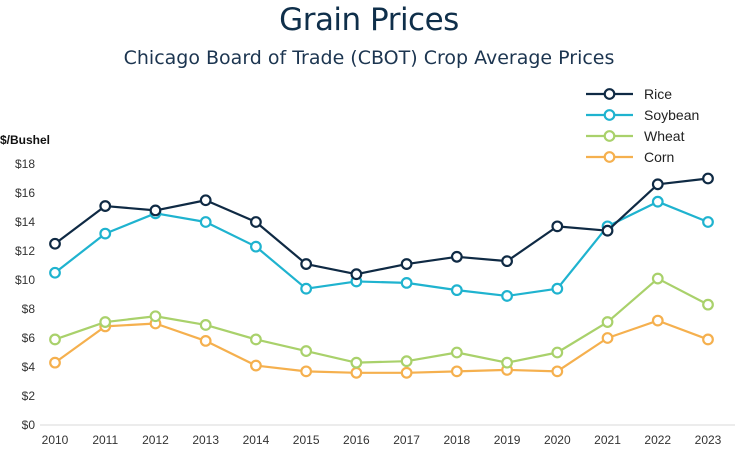 The image size is (738, 449). I want to click on y-tick-label: $2, so click(29, 396).